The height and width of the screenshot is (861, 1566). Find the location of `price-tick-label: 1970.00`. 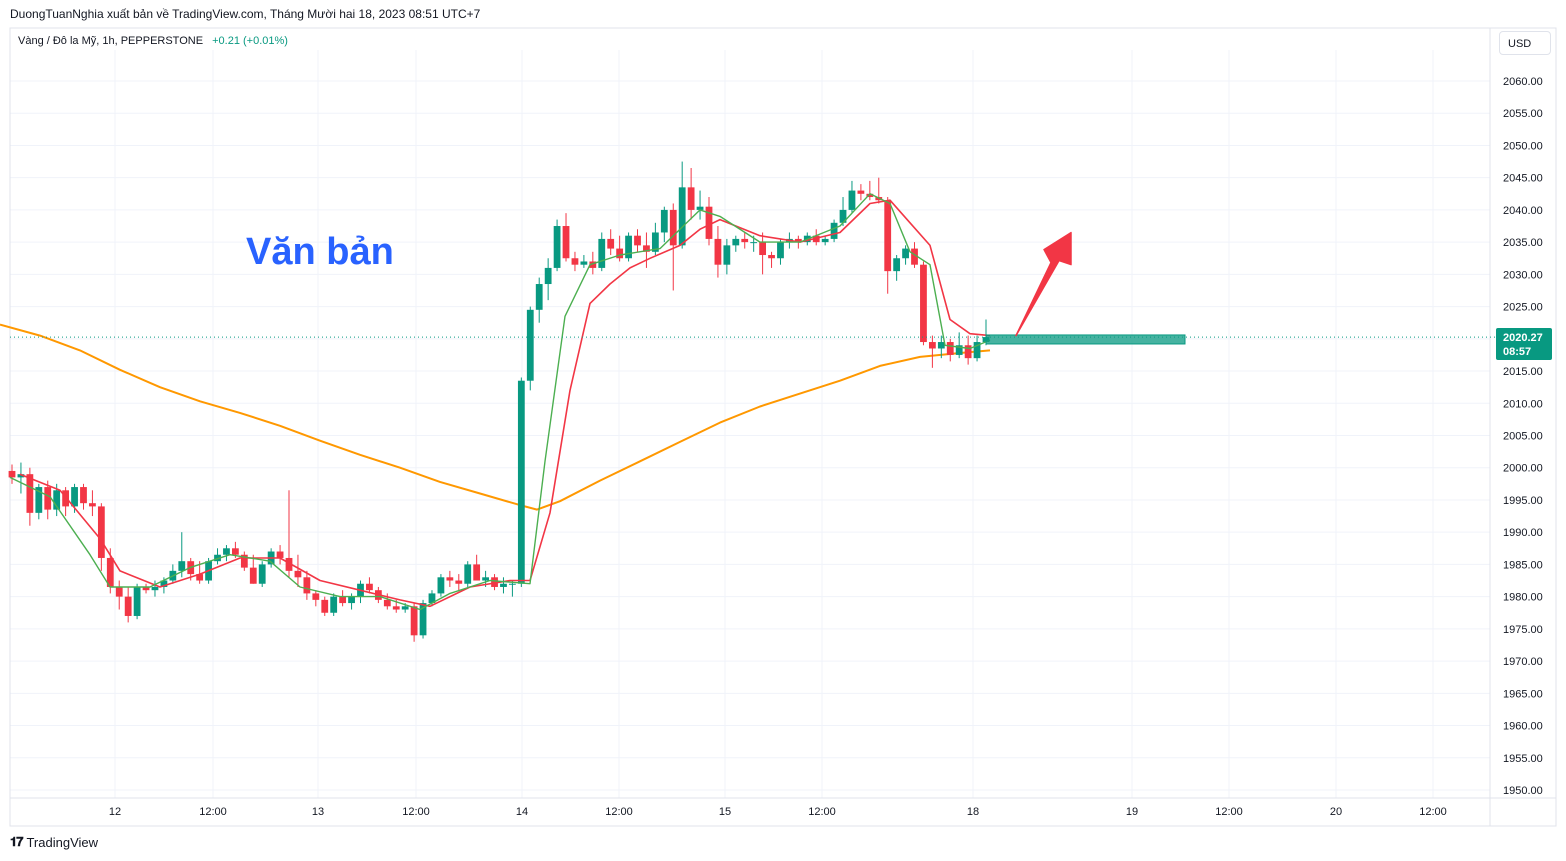

price-tick-label: 1970.00 is located at coordinates (1523, 662).